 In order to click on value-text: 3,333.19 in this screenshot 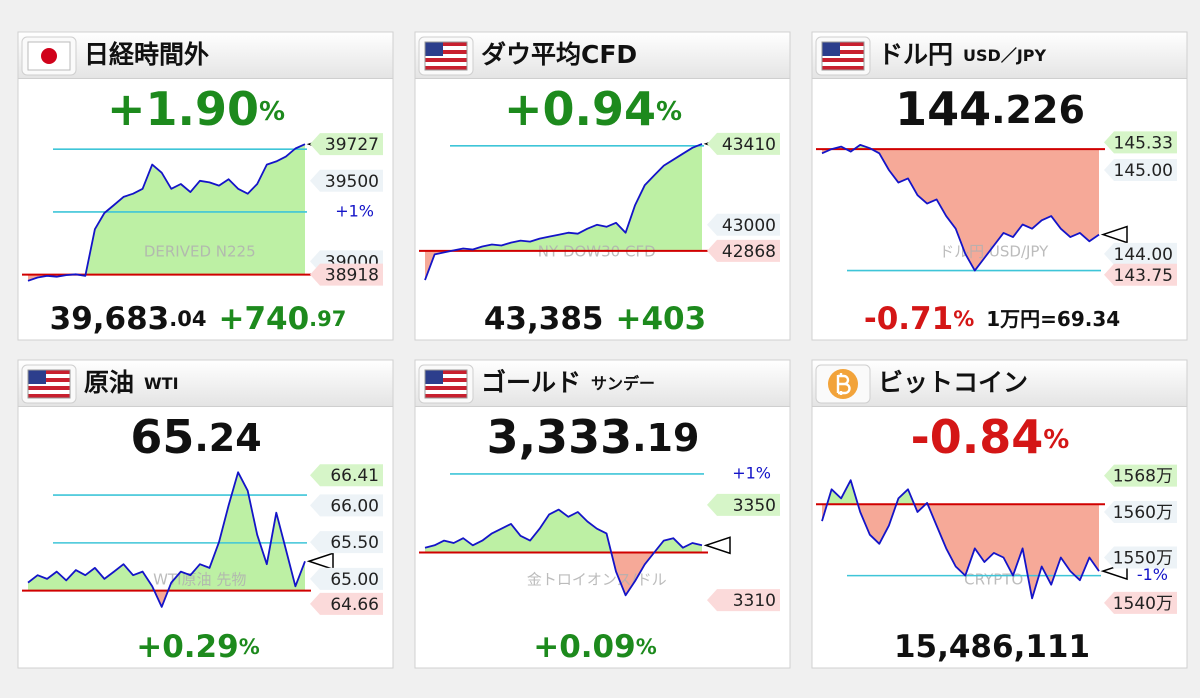, I will do `click(593, 437)`.